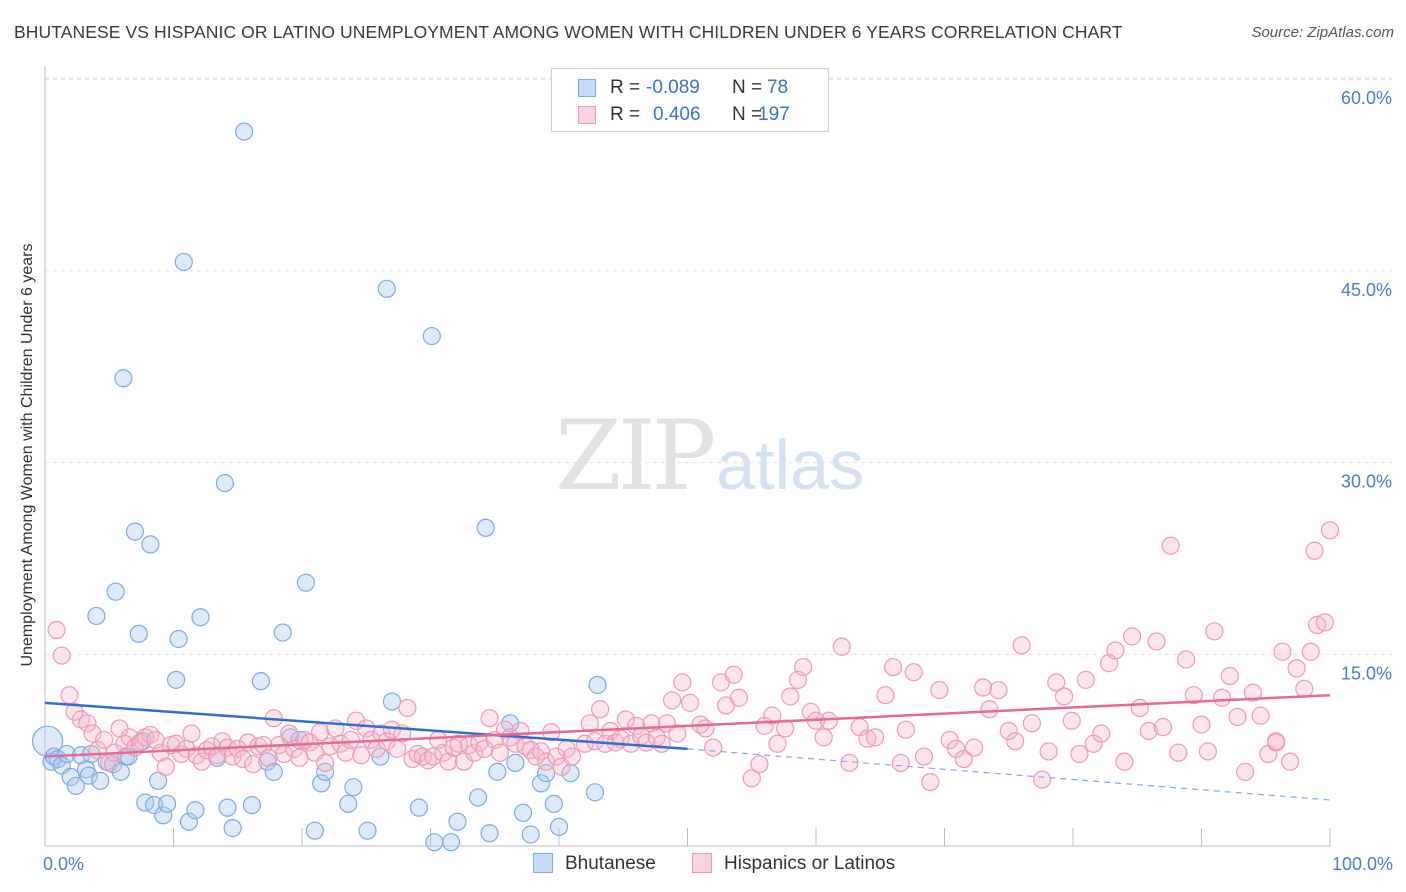 The height and width of the screenshot is (892, 1406). I want to click on legend-r-value: -0.089, so click(673, 87).